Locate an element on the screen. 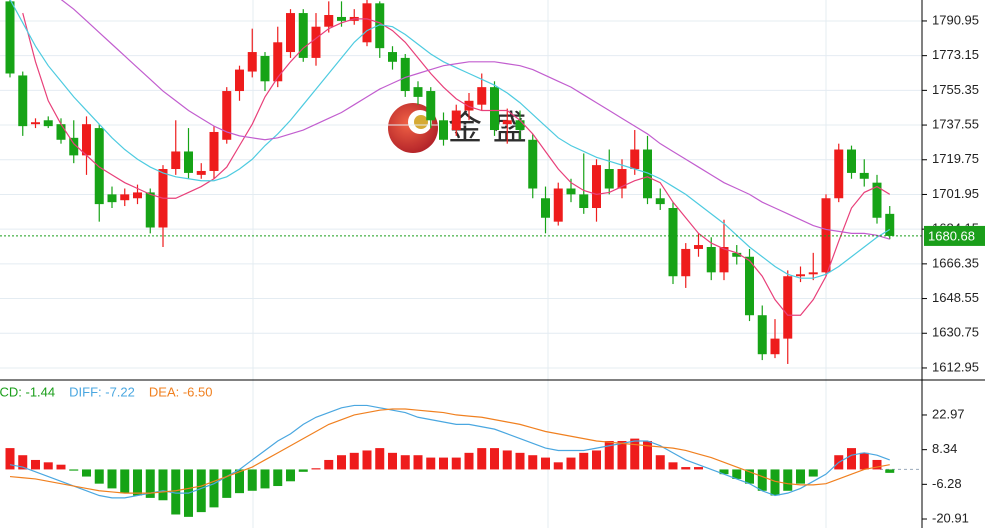  y-tick-label: 1630.75 is located at coordinates (955, 332).